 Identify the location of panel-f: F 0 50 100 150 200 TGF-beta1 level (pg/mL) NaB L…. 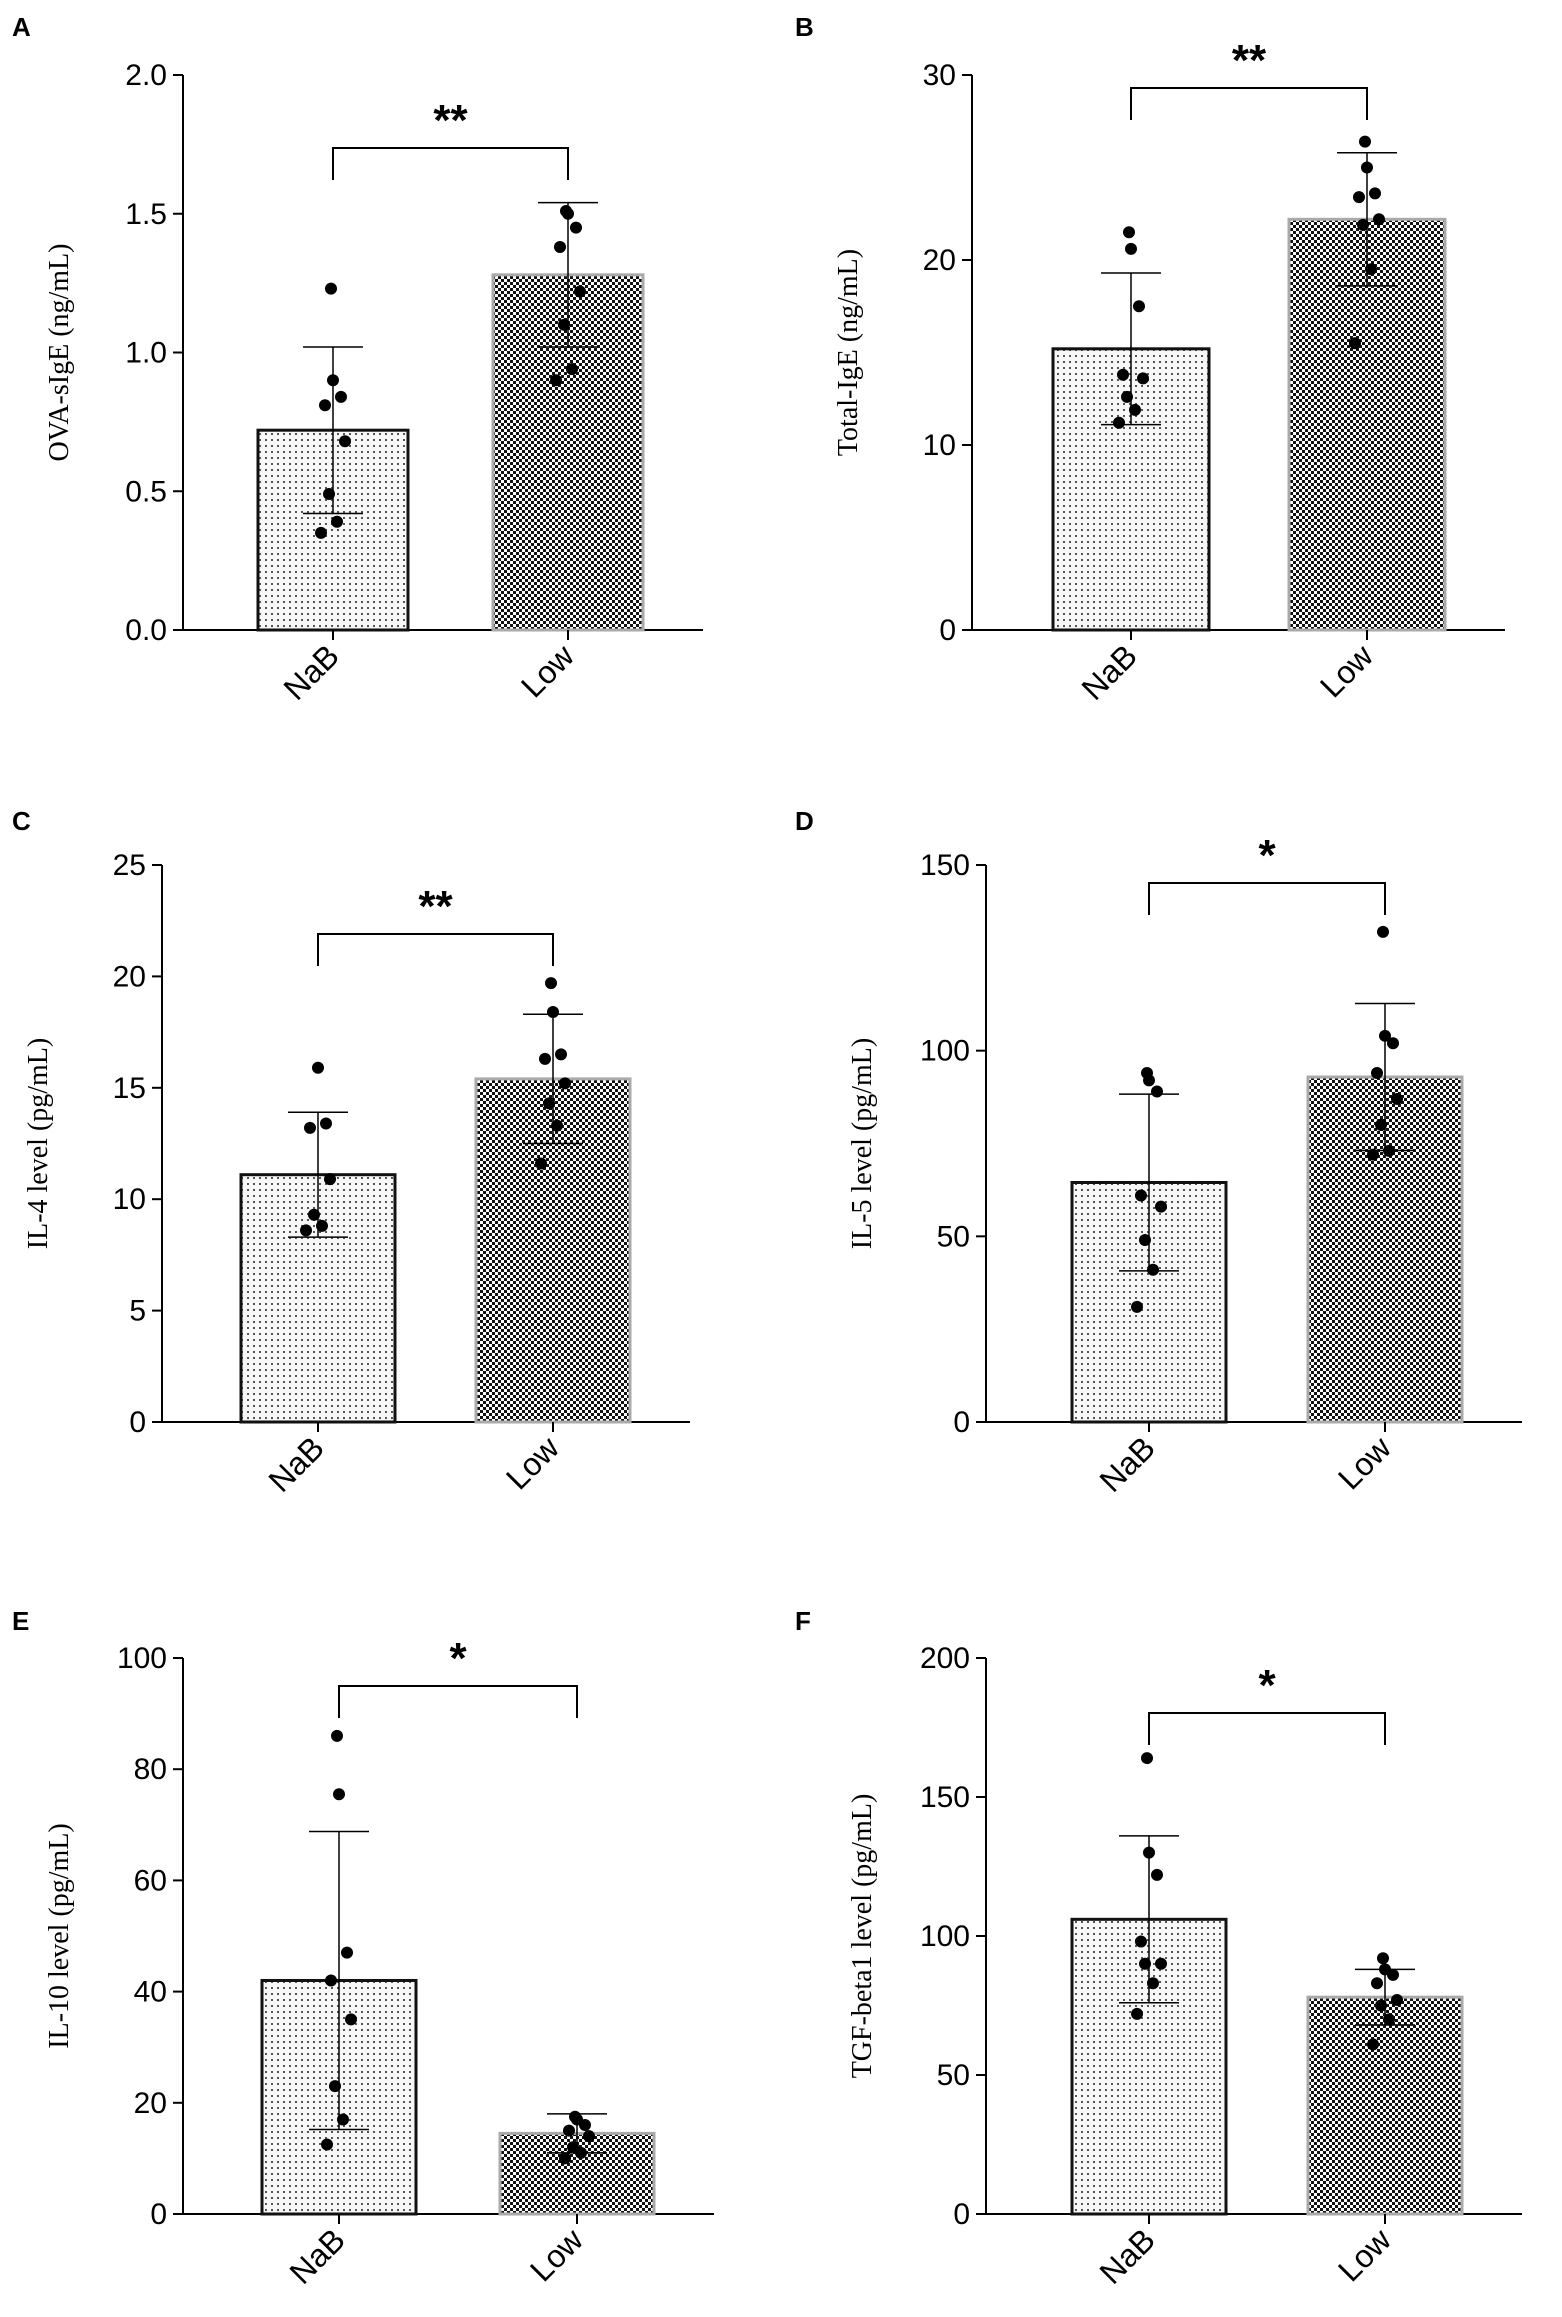
(1158, 1948).